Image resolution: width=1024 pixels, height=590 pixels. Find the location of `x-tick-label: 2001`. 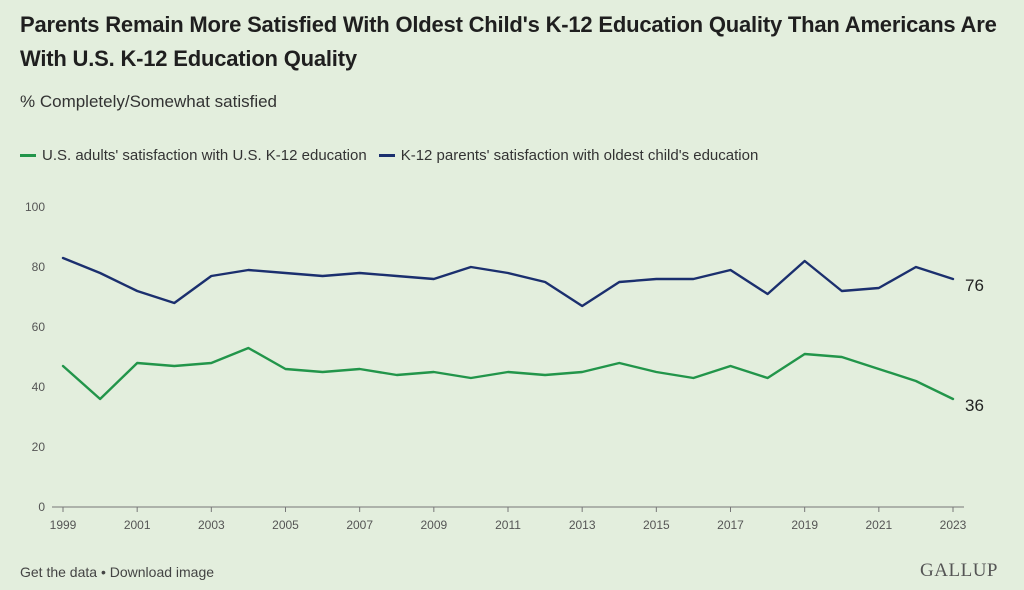

x-tick-label: 2001 is located at coordinates (137, 524).